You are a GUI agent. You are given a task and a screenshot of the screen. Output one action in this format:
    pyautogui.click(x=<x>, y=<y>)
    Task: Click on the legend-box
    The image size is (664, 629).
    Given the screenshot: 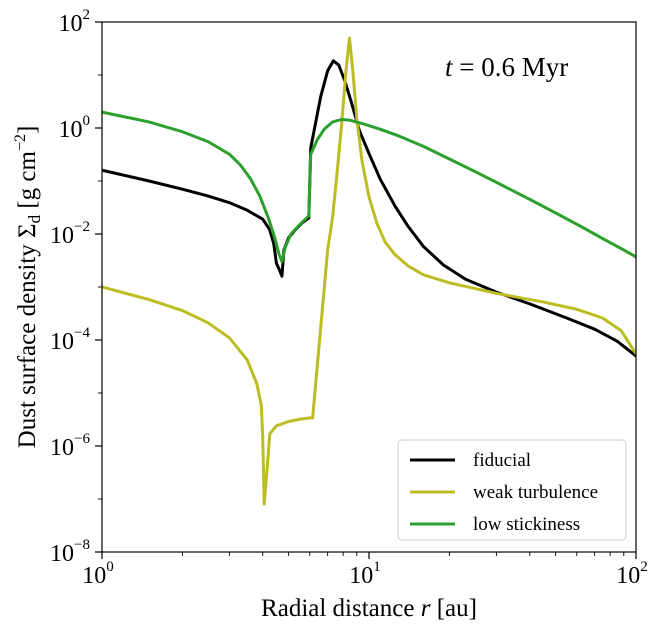 What is the action you would take?
    pyautogui.click(x=512, y=490)
    